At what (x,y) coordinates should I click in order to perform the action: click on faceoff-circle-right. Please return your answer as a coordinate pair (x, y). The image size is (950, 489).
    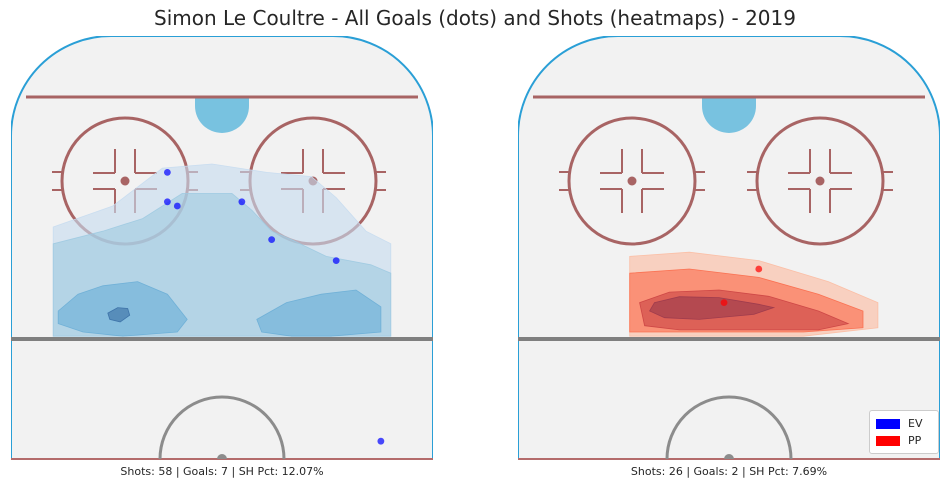
    Looking at the image, I should click on (820, 181).